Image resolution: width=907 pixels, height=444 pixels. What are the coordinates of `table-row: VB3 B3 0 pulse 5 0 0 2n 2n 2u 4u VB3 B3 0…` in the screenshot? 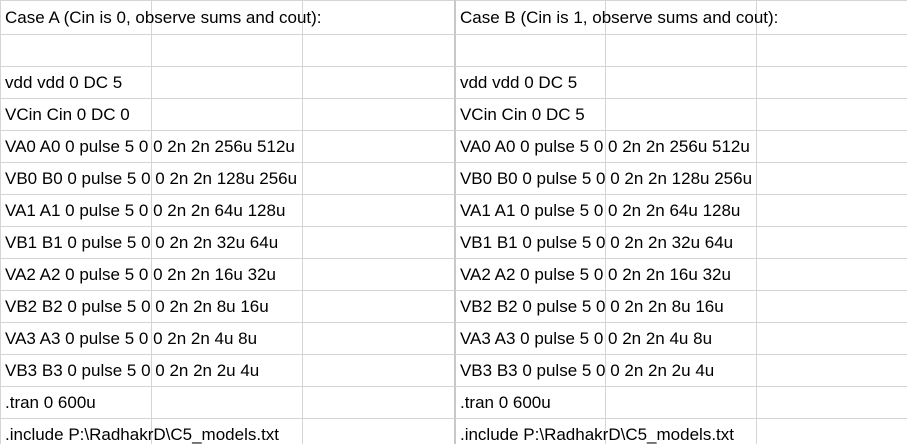 It's located at (453, 370).